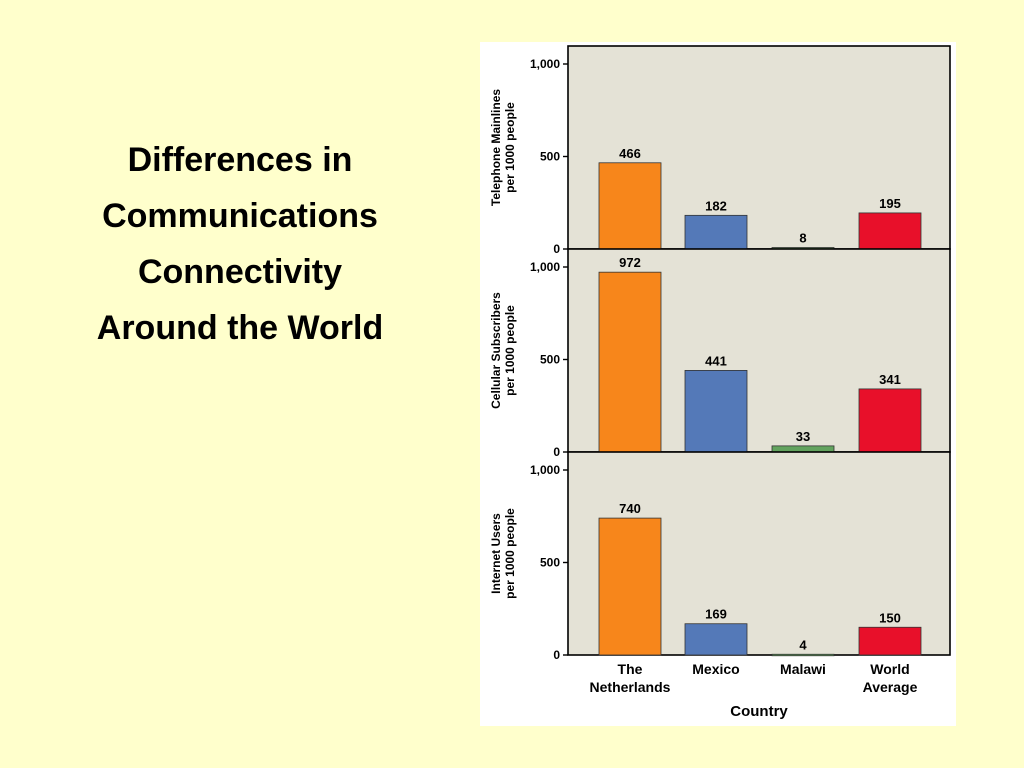 The image size is (1024, 768). Describe the element at coordinates (759, 711) in the screenshot. I see `x-axis-label: Country` at that location.